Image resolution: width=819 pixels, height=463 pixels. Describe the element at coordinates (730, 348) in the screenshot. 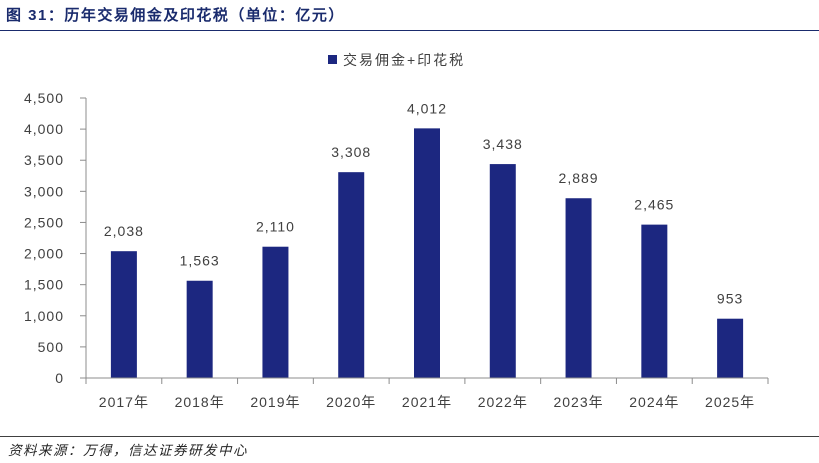

I see `bar-2025` at that location.